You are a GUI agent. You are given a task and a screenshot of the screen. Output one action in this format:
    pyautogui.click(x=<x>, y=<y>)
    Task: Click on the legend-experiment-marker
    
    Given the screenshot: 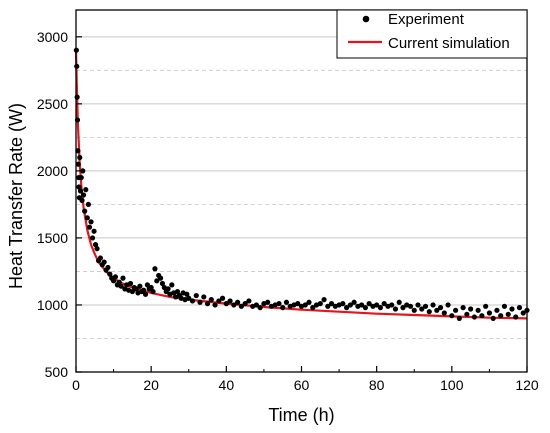 What is the action you would take?
    pyautogui.click(x=366, y=19)
    